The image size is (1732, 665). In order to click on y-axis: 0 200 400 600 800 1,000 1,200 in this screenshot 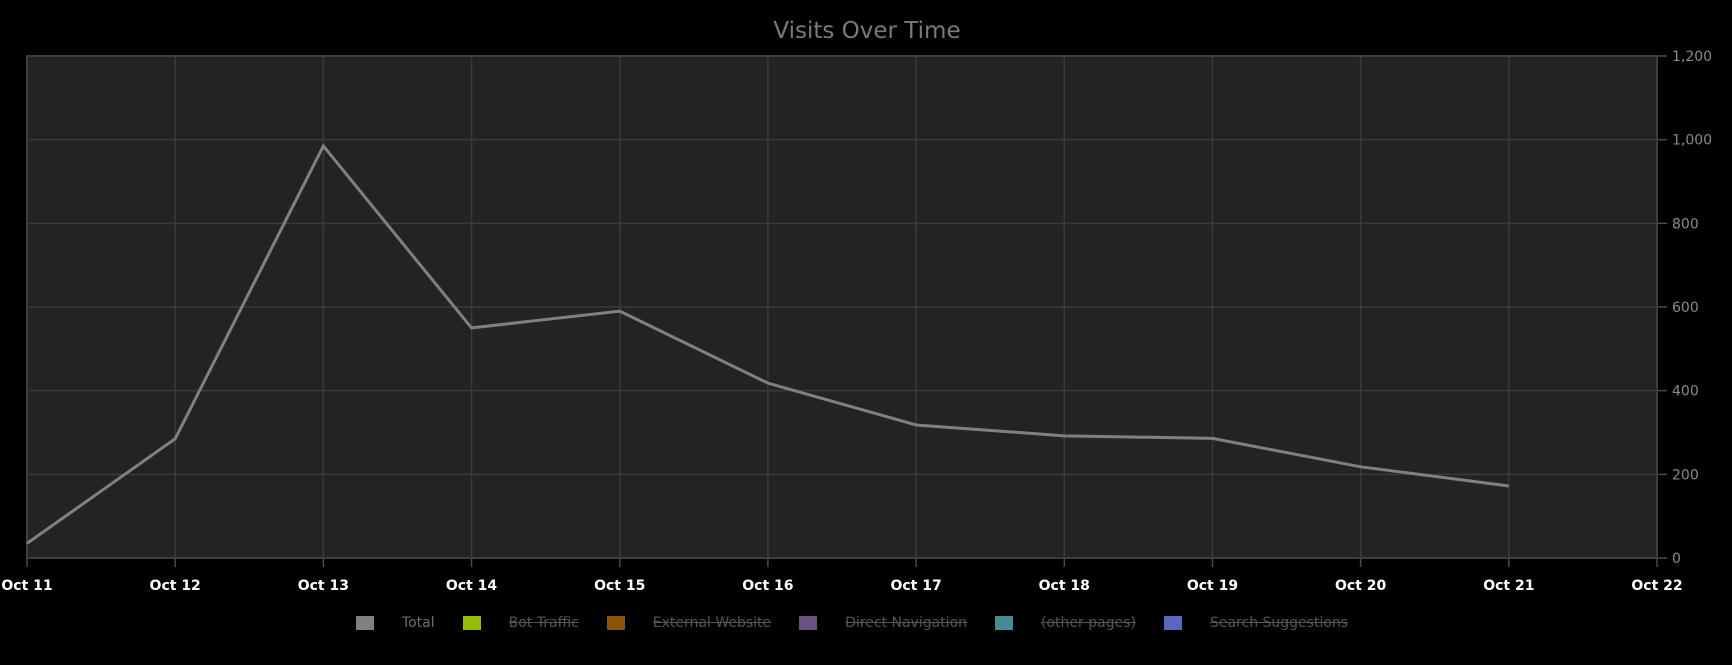, I will do `click(1684, 308)`.